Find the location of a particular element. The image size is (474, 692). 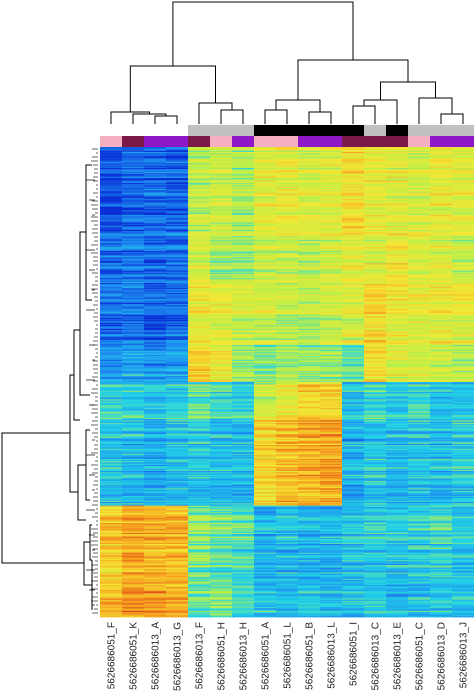

annotation-top-cell is located at coordinates (441, 130).